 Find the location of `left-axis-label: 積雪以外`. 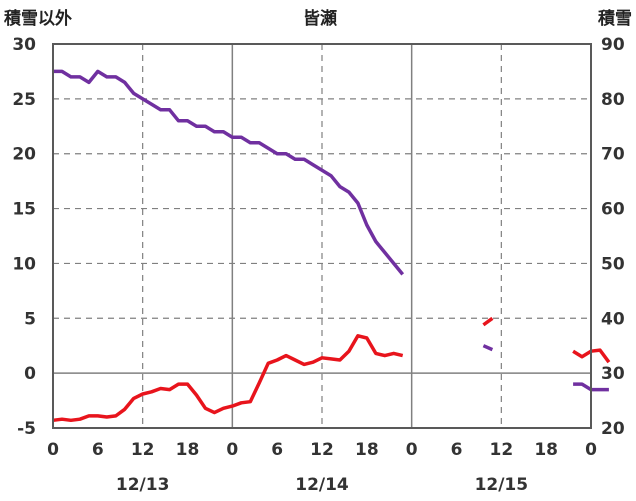

left-axis-label: 積雪以外 is located at coordinates (38, 18).